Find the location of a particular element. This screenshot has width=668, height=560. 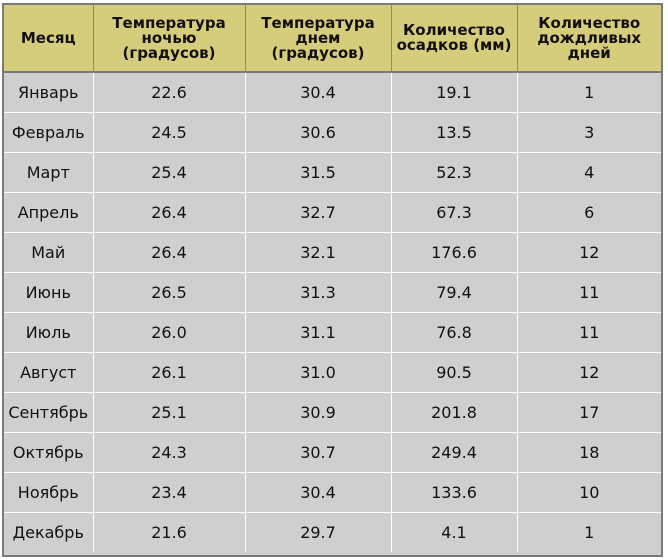

cell-precipitation: 249.4 is located at coordinates (454, 452).